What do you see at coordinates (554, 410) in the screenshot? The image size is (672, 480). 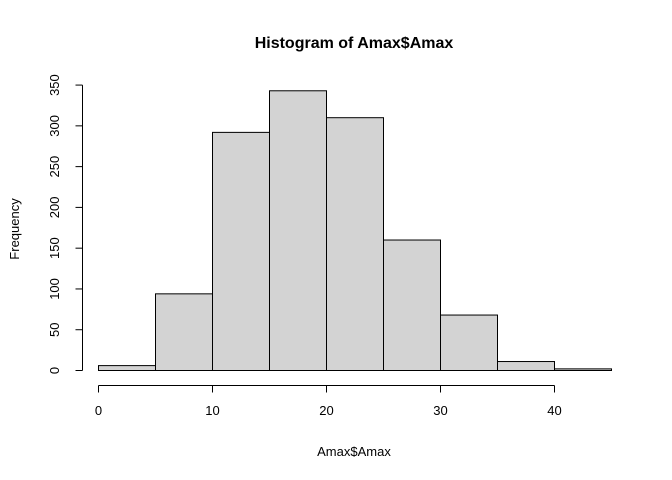 I see `x-tick-label-40: 40` at bounding box center [554, 410].